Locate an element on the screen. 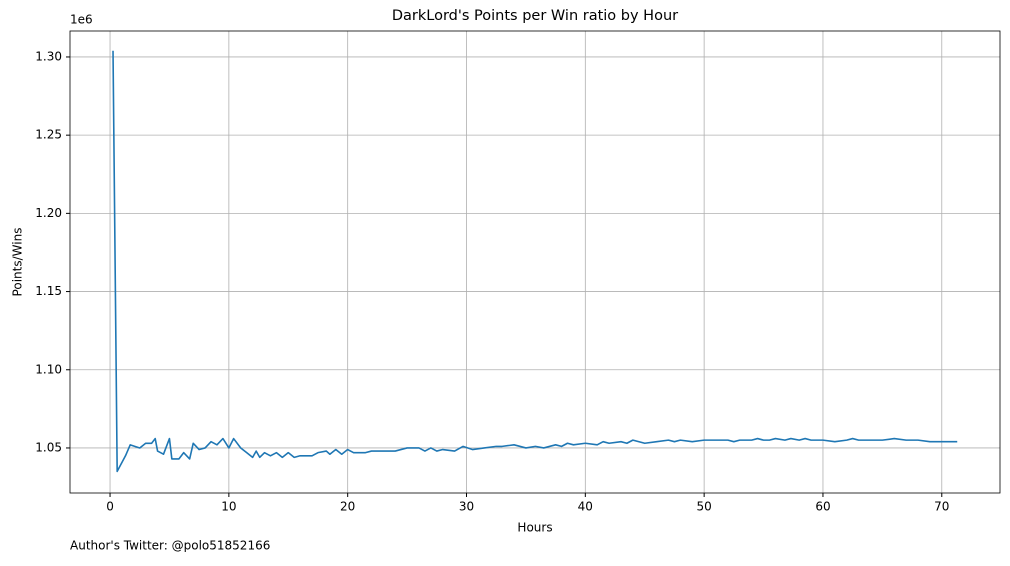  y-tick-label: 1.25 is located at coordinates (48, 135).